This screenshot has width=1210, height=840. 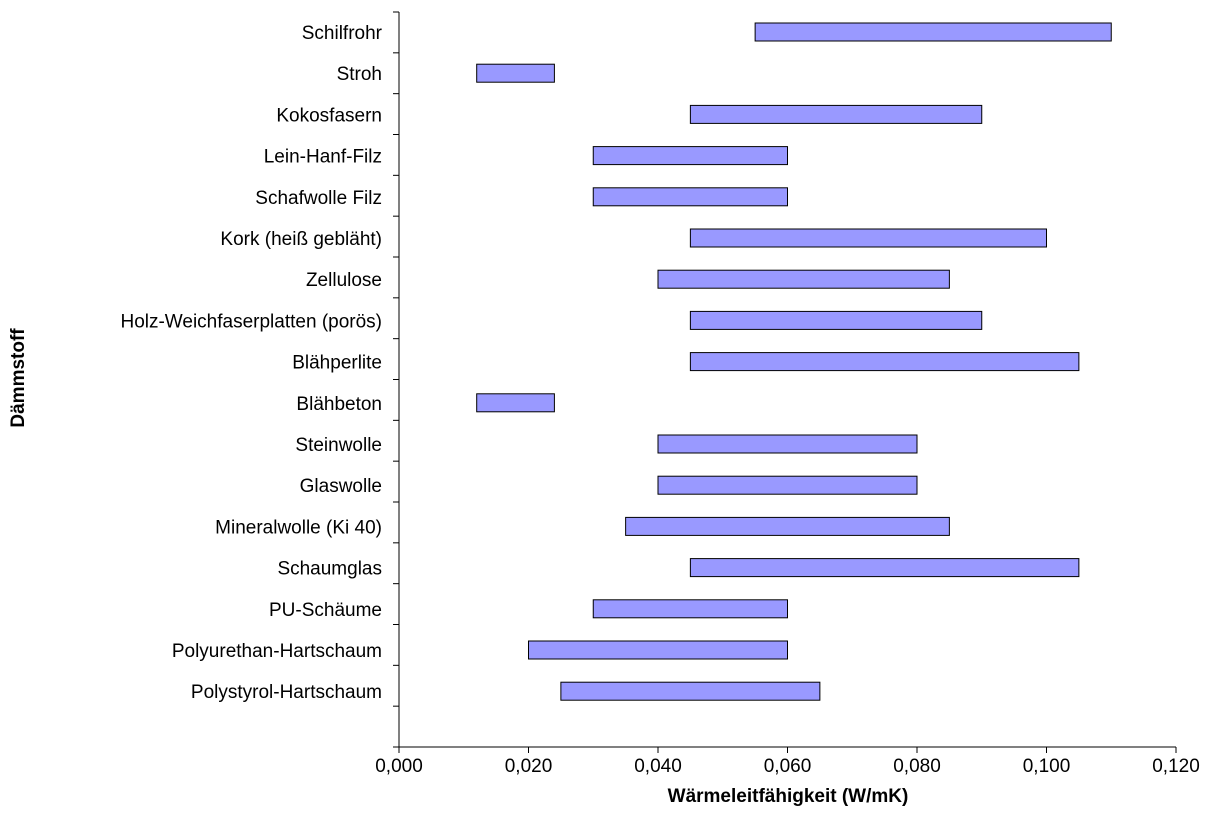 I want to click on x-tick-label: 0,080, so click(x=917, y=766).